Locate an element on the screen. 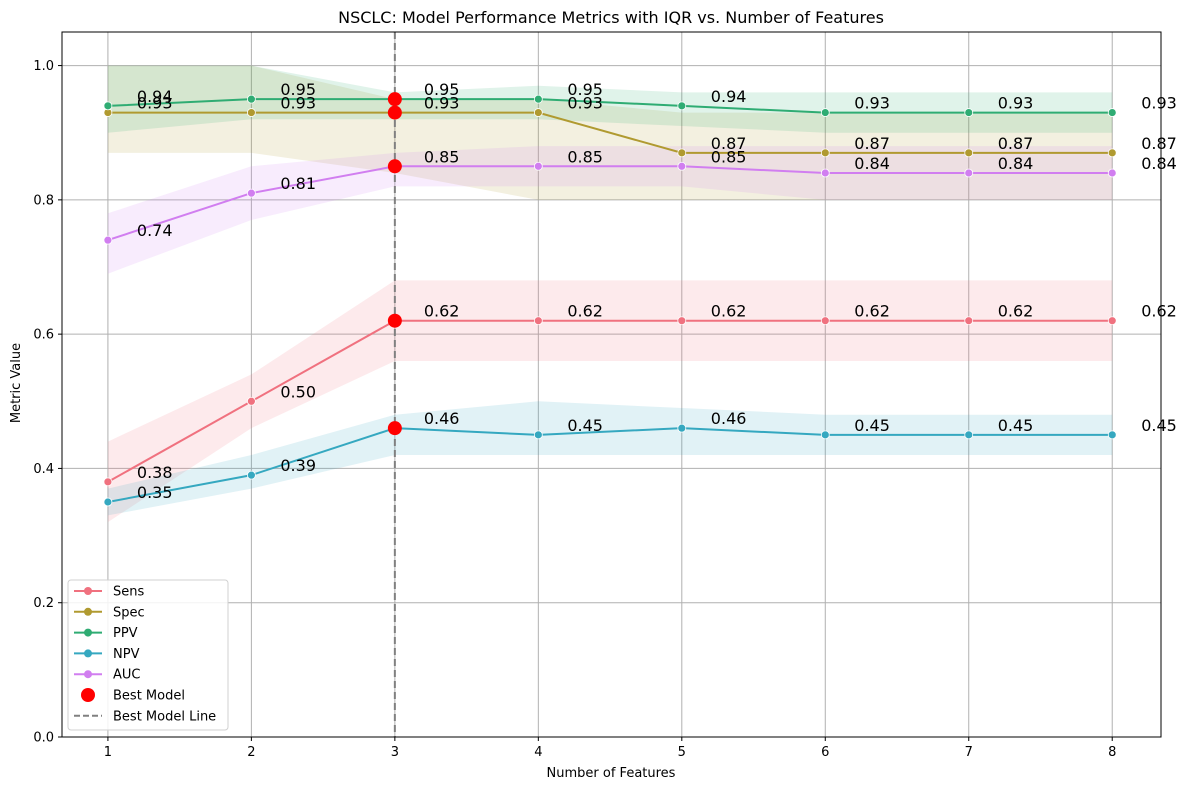 The width and height of the screenshot is (1186, 790). data-label-sens-6: 0.62 is located at coordinates (872, 311).